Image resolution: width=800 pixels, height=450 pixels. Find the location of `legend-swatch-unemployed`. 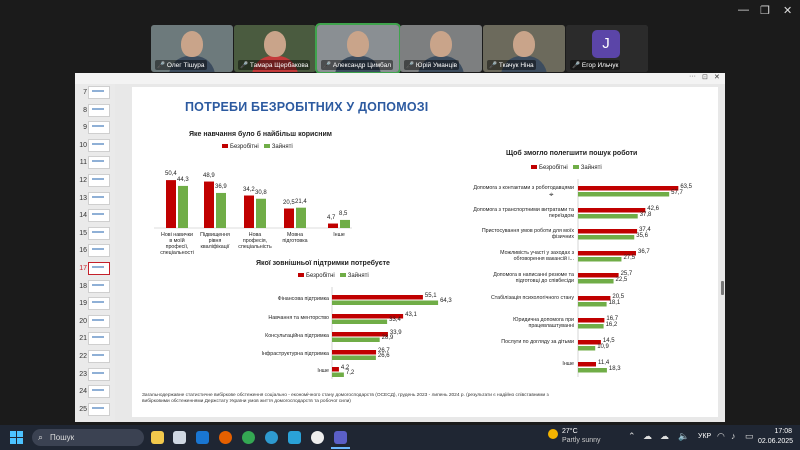

legend-swatch-unemployed is located at coordinates (301, 275).